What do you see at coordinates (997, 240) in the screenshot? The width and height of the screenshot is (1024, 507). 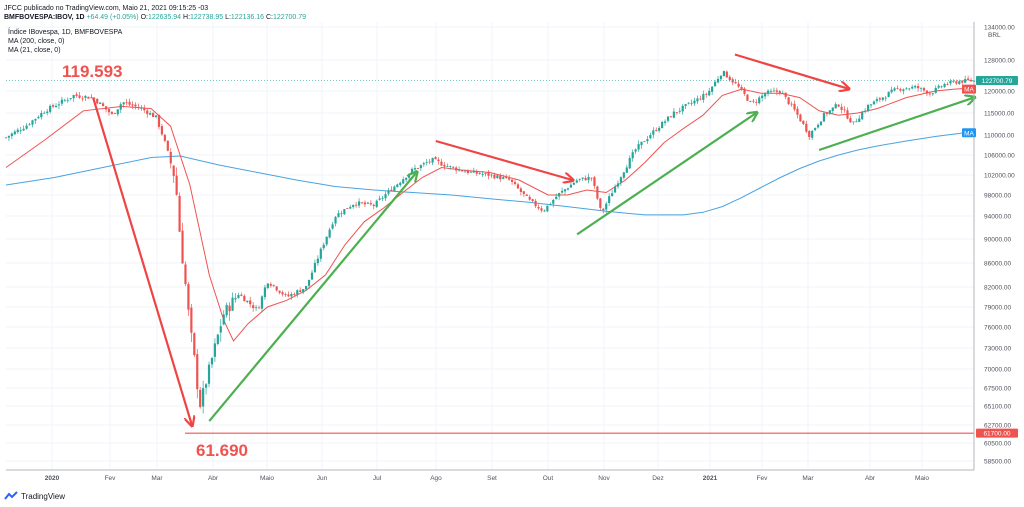 I see `y-tick-label: 90000.00` at bounding box center [997, 240].